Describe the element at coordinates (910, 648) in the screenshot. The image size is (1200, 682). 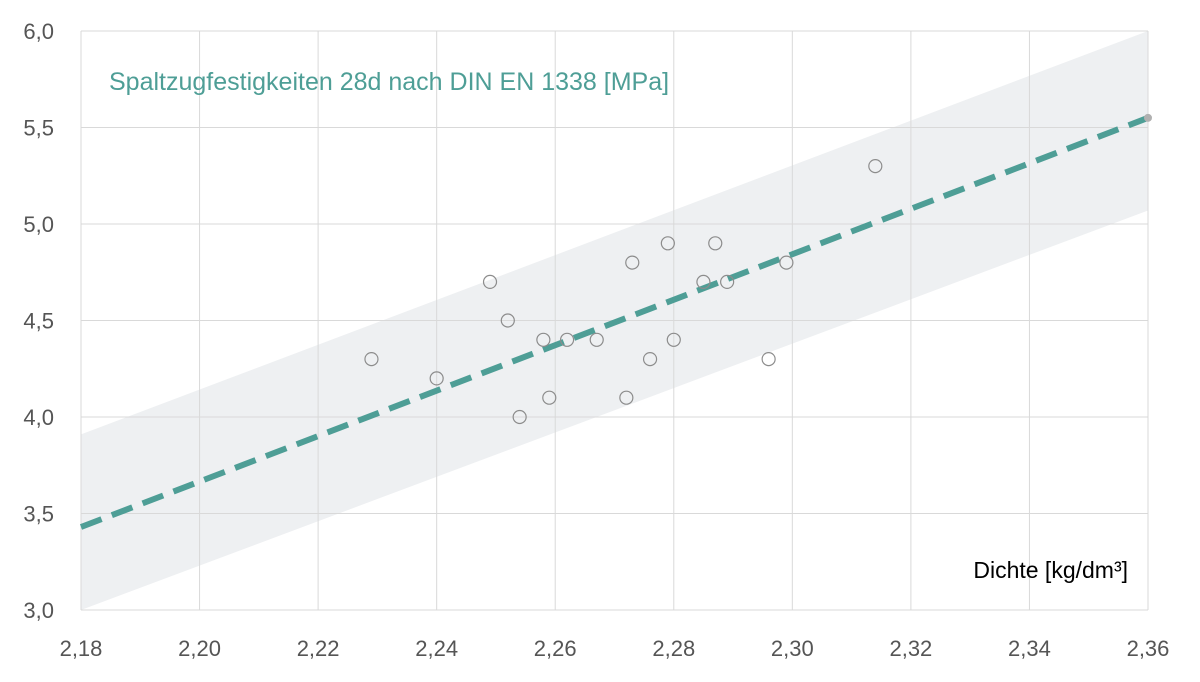
I see `x-tick-label: 2,32` at that location.